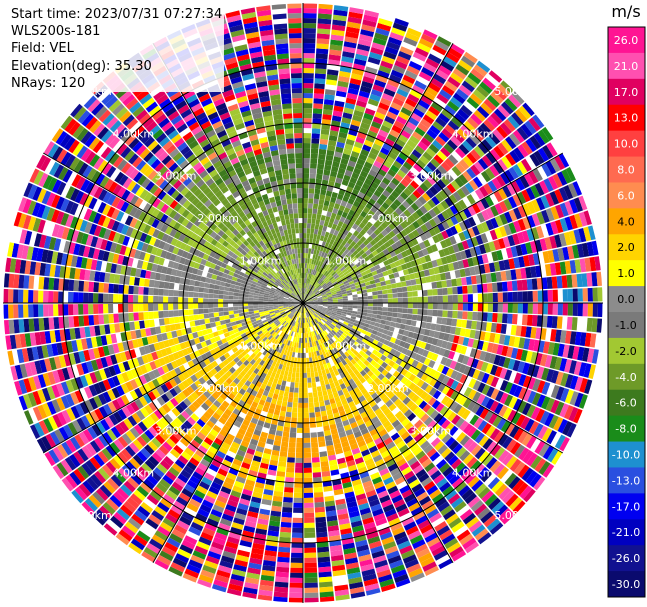 This screenshot has width=647, height=607. What do you see at coordinates (388, 388) in the screenshot?
I see `ring-label-2-135: 2.00km` at bounding box center [388, 388].